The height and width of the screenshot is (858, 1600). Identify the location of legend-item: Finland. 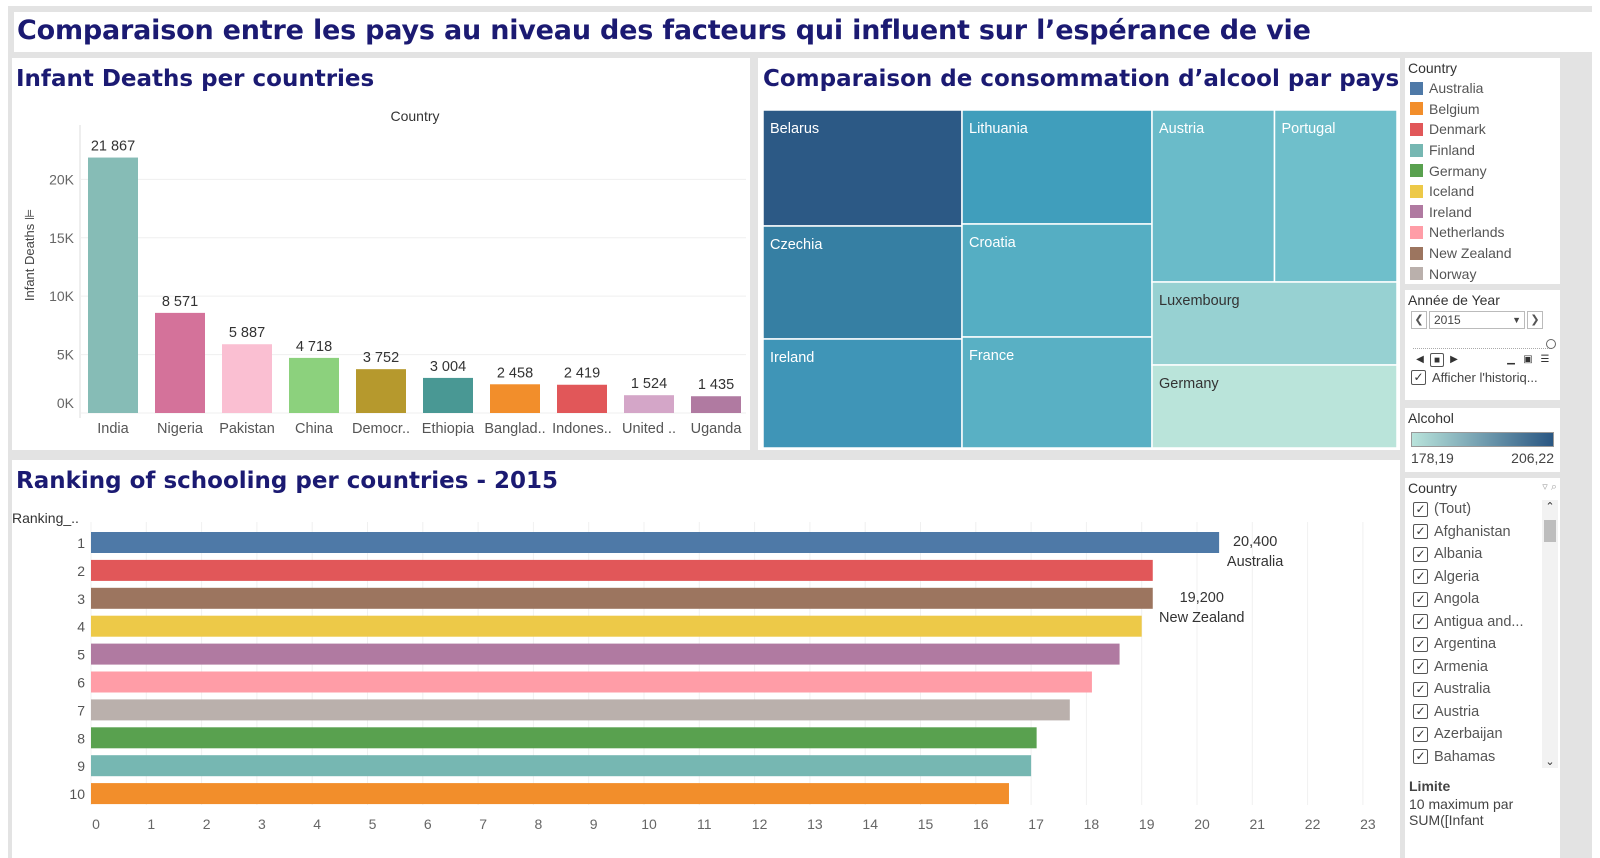
(1482, 150).